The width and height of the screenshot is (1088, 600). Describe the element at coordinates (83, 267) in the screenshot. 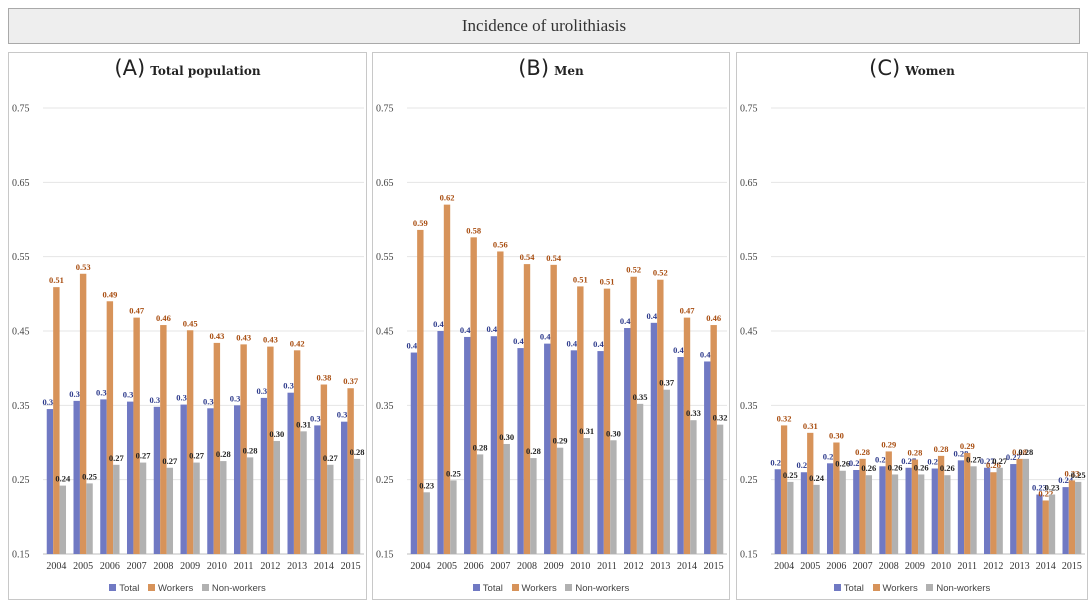

I see `data-label-workers: 0.53` at that location.